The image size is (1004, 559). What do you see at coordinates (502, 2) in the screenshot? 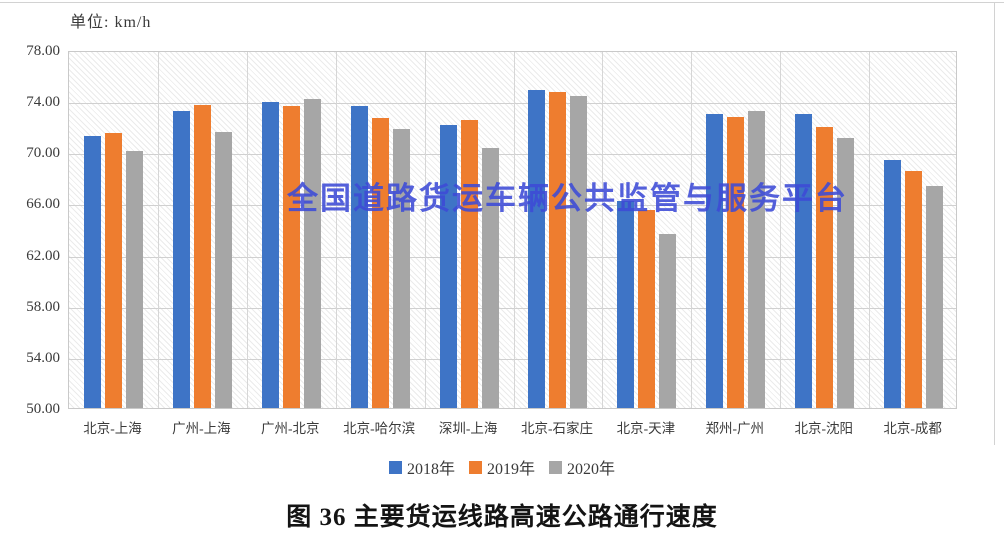
I see `page-top-border` at bounding box center [502, 2].